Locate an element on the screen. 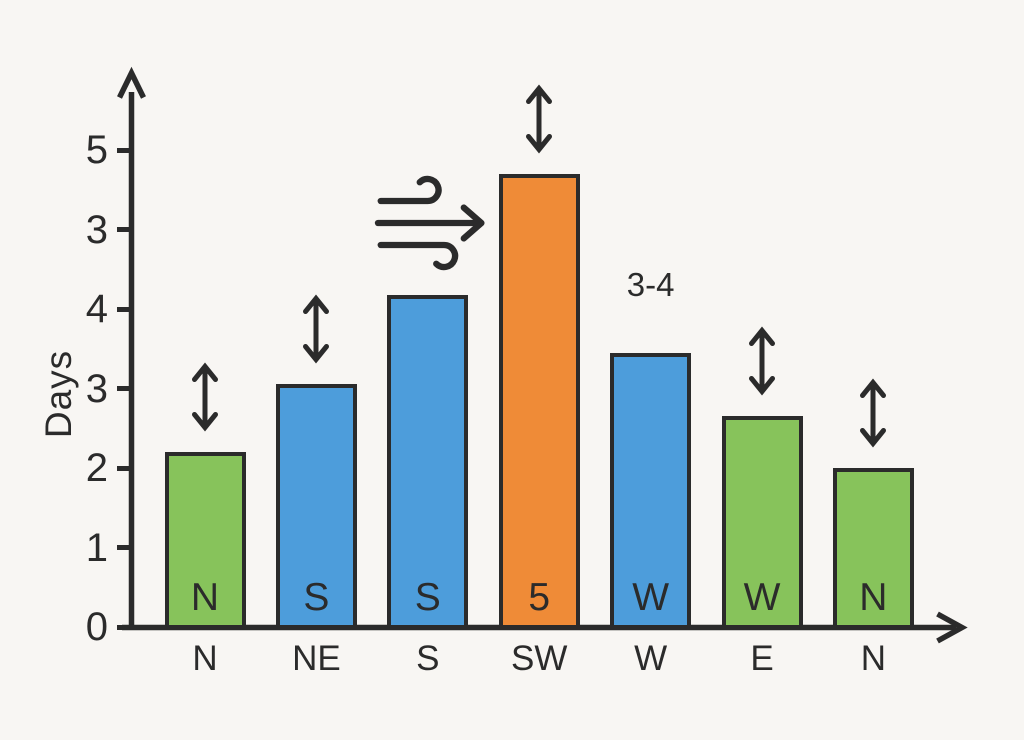  annotation-text: 3-4 is located at coordinates (650, 284).